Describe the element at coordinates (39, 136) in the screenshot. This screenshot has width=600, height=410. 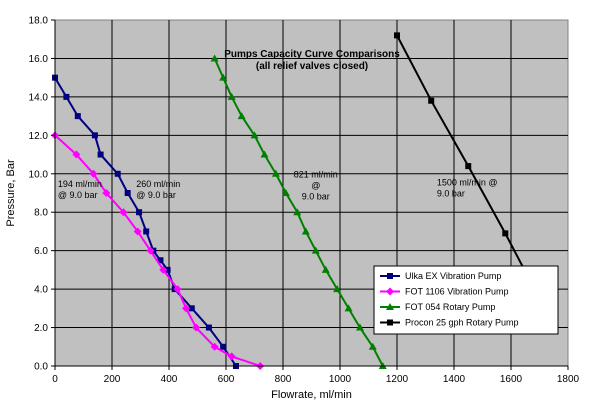
I see `y-tick-label: 12.0` at that location.